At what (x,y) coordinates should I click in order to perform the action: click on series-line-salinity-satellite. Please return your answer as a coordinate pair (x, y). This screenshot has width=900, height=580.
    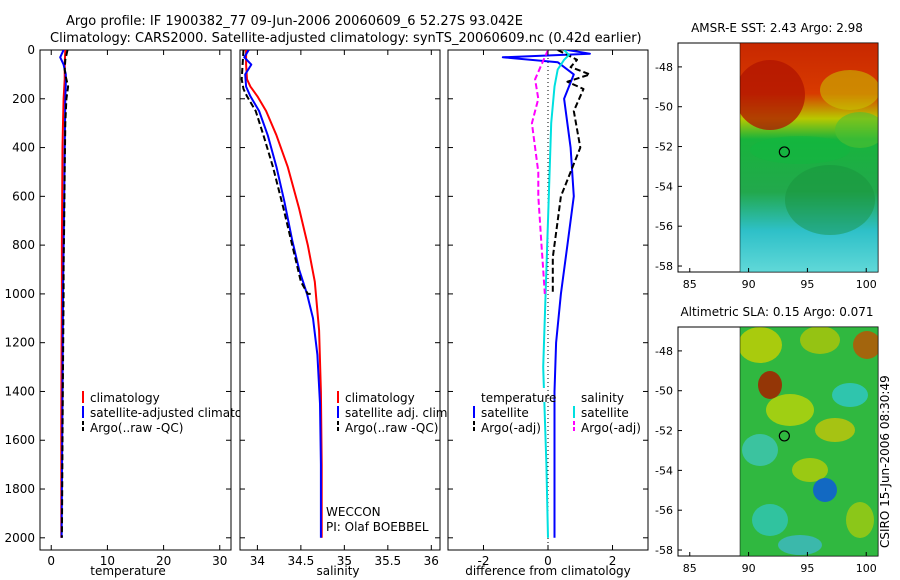
    Looking at the image, I should click on (556, 294).